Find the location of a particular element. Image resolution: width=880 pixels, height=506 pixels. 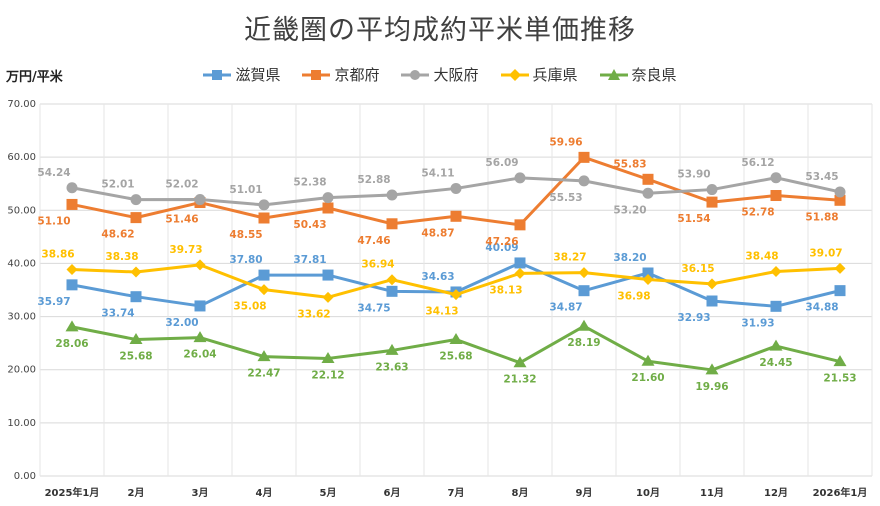

data-label: 48.87 is located at coordinates (437, 233).